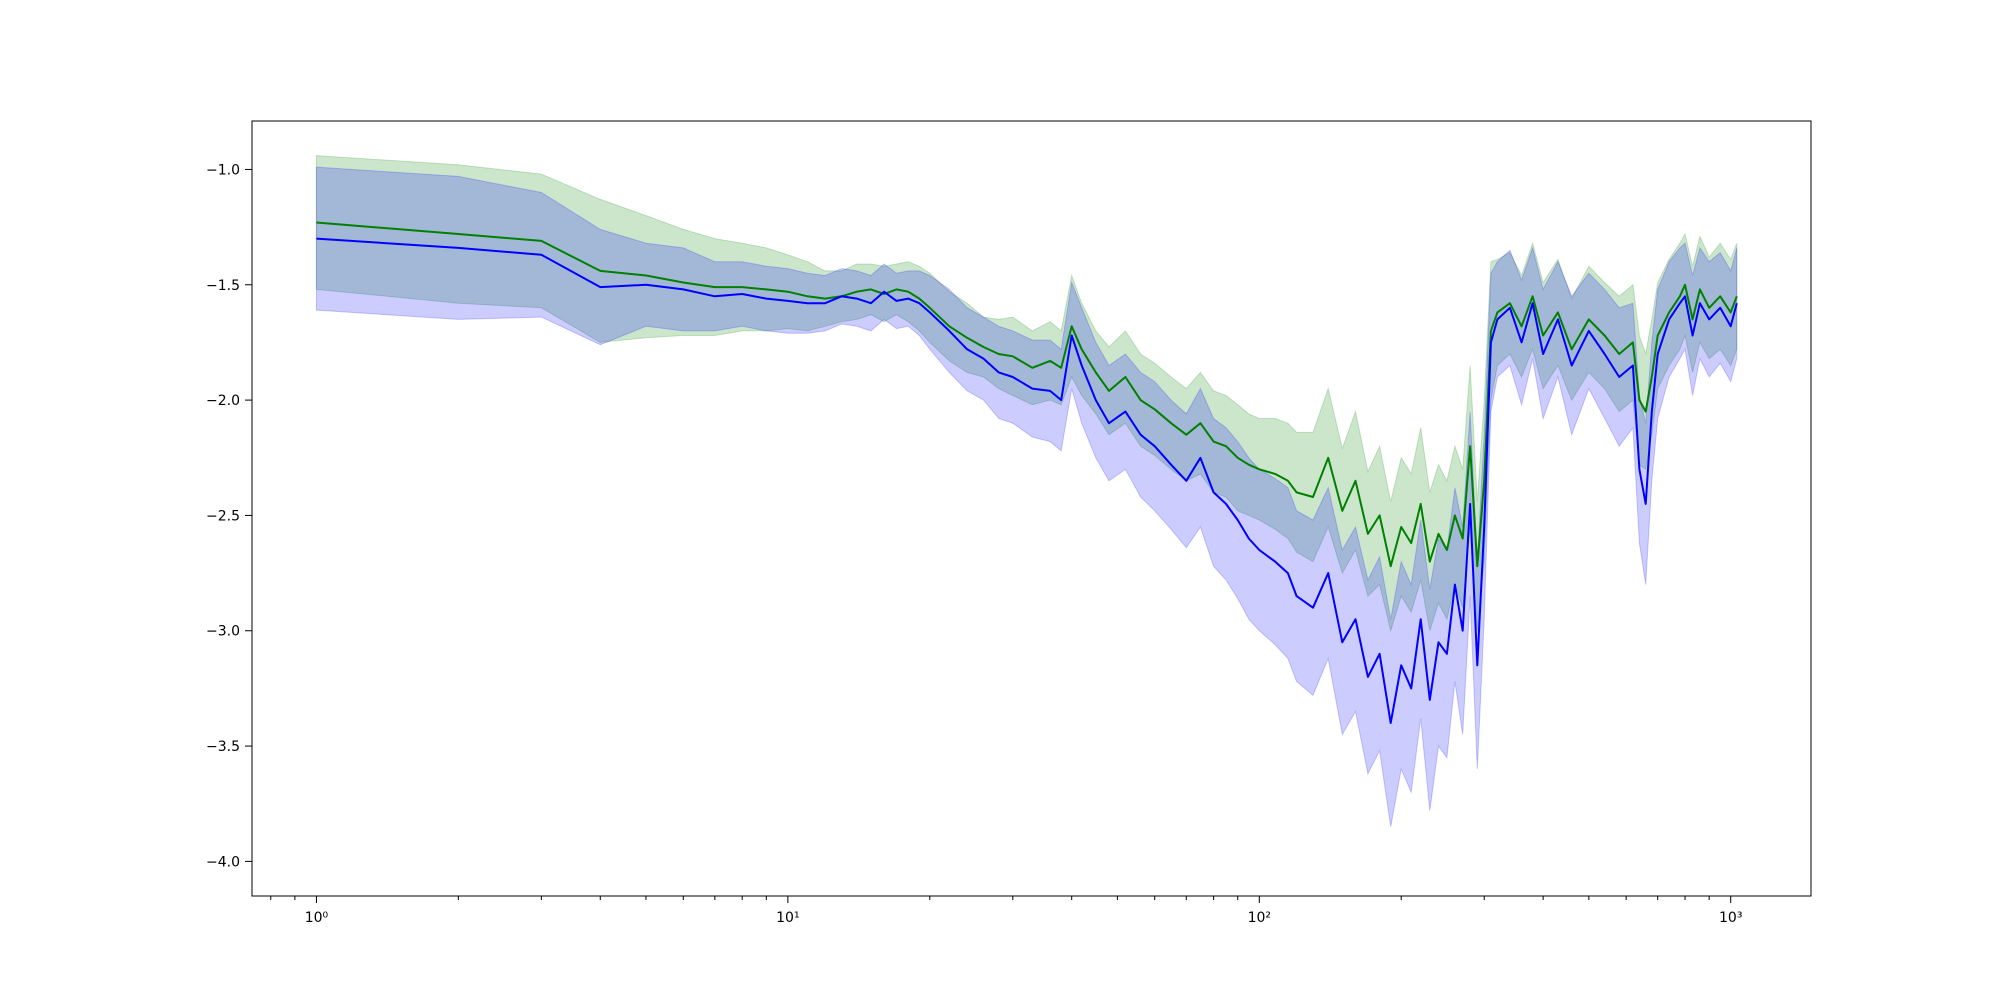 The image size is (2000, 1005). Describe the element at coordinates (1259, 918) in the screenshot. I see `x-tick-label: 10²` at that location.